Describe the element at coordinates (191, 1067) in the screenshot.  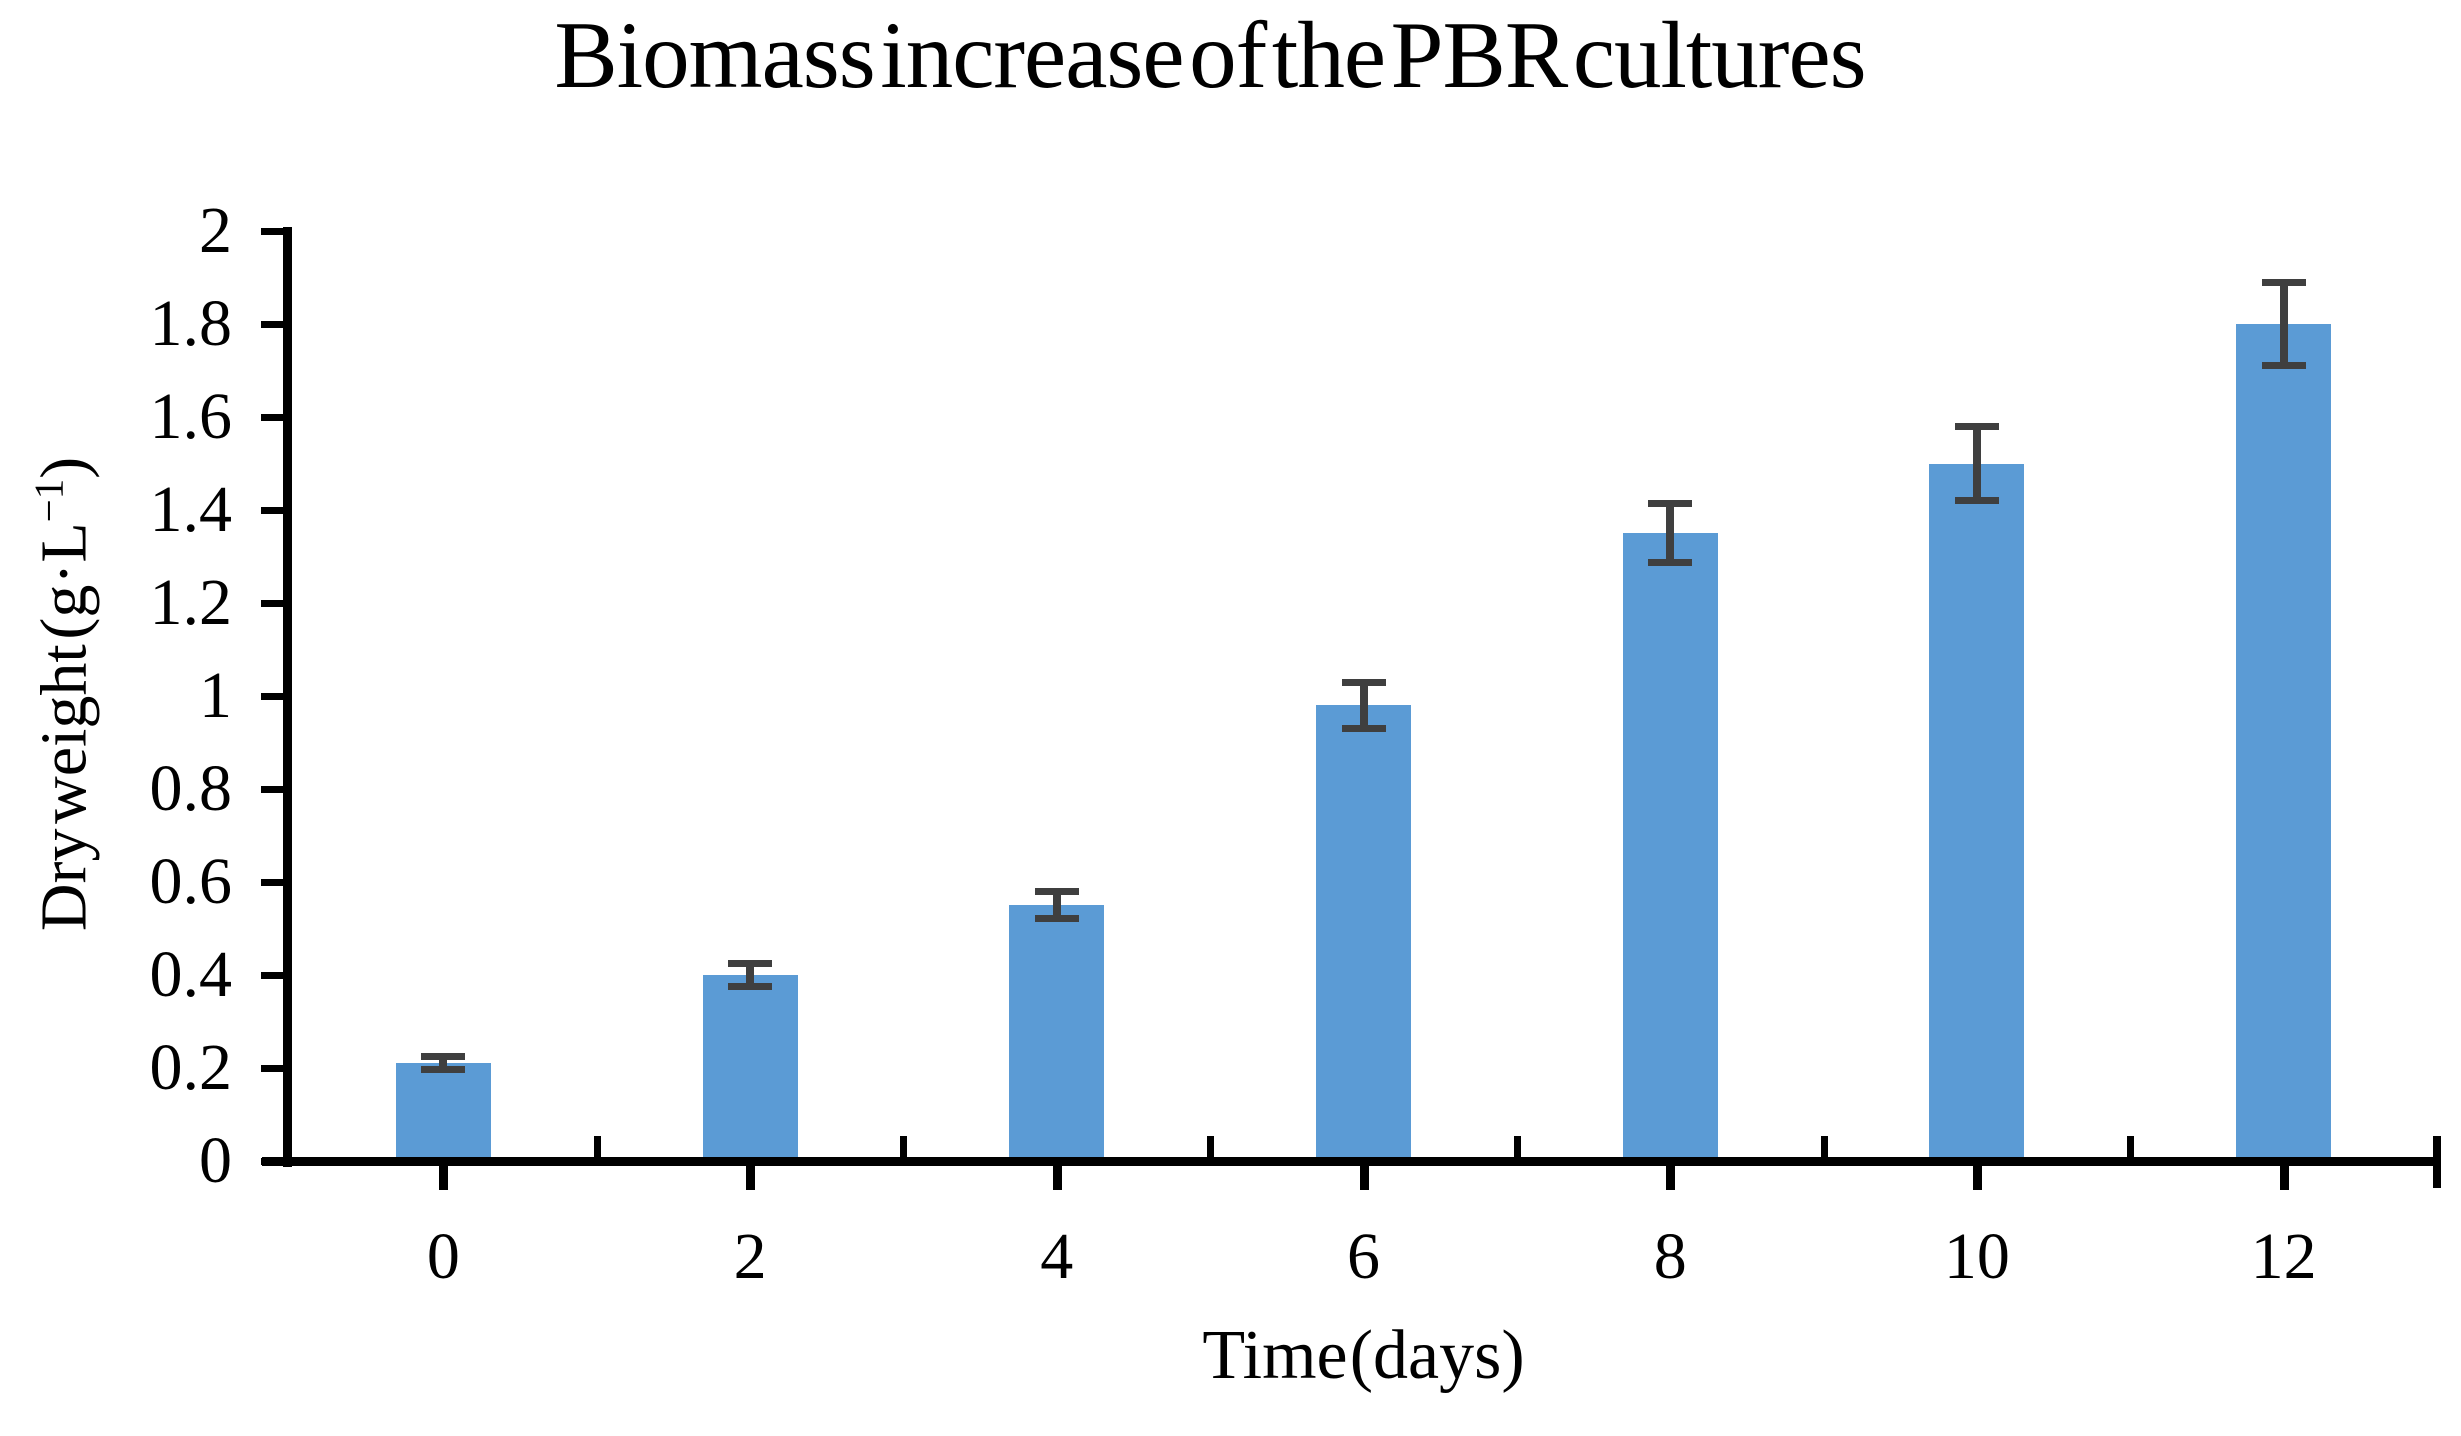
I see `y-tick-label: 0.2` at that location.